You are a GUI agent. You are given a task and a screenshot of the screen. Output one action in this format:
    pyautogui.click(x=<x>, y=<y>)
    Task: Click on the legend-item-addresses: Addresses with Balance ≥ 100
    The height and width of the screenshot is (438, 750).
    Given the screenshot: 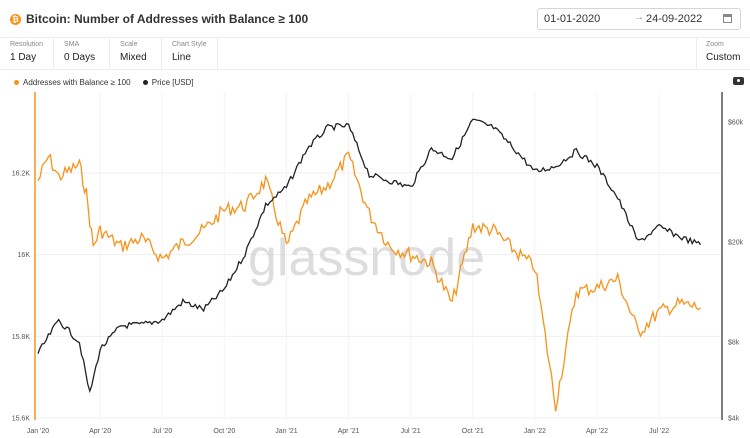 What is the action you would take?
    pyautogui.click(x=72, y=82)
    